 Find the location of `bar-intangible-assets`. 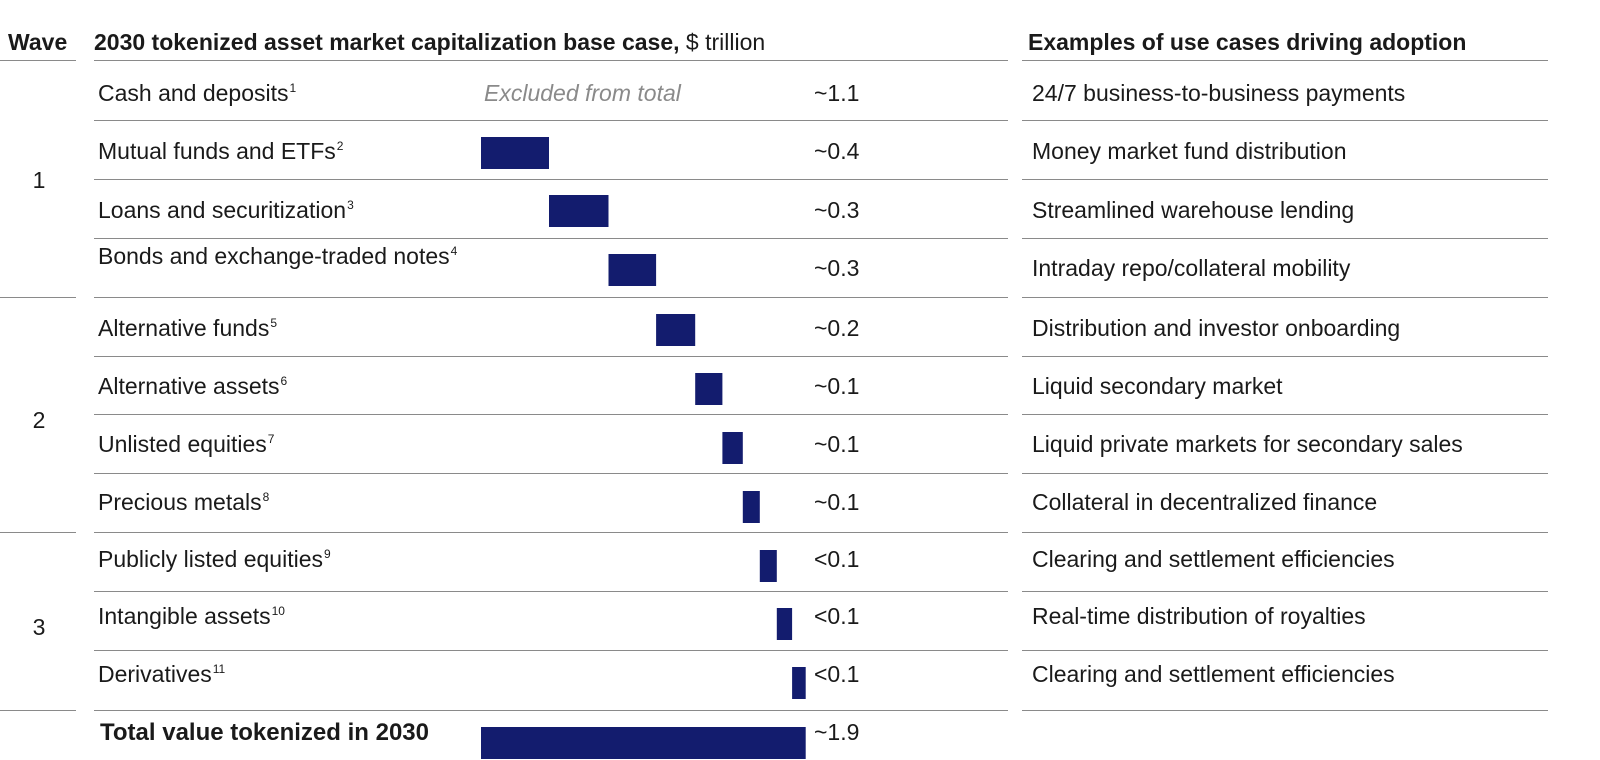

bar-intangible-assets is located at coordinates (784, 624).